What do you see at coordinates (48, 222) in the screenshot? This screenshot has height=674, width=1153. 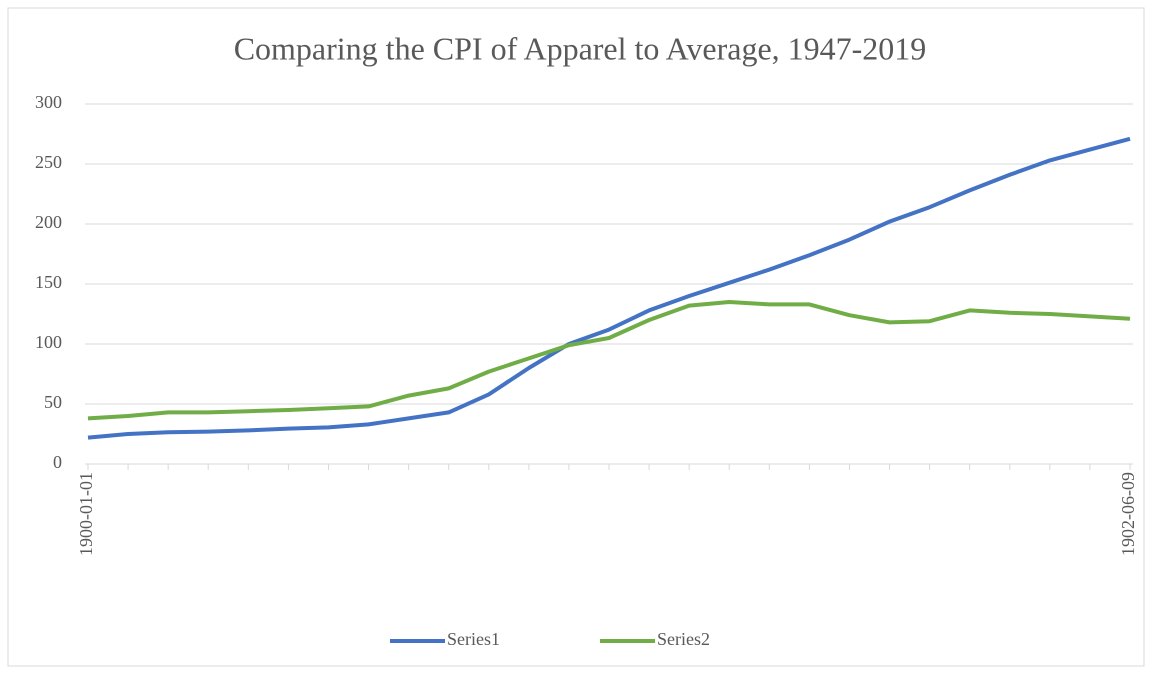 I see `y-tick-label: 200` at bounding box center [48, 222].